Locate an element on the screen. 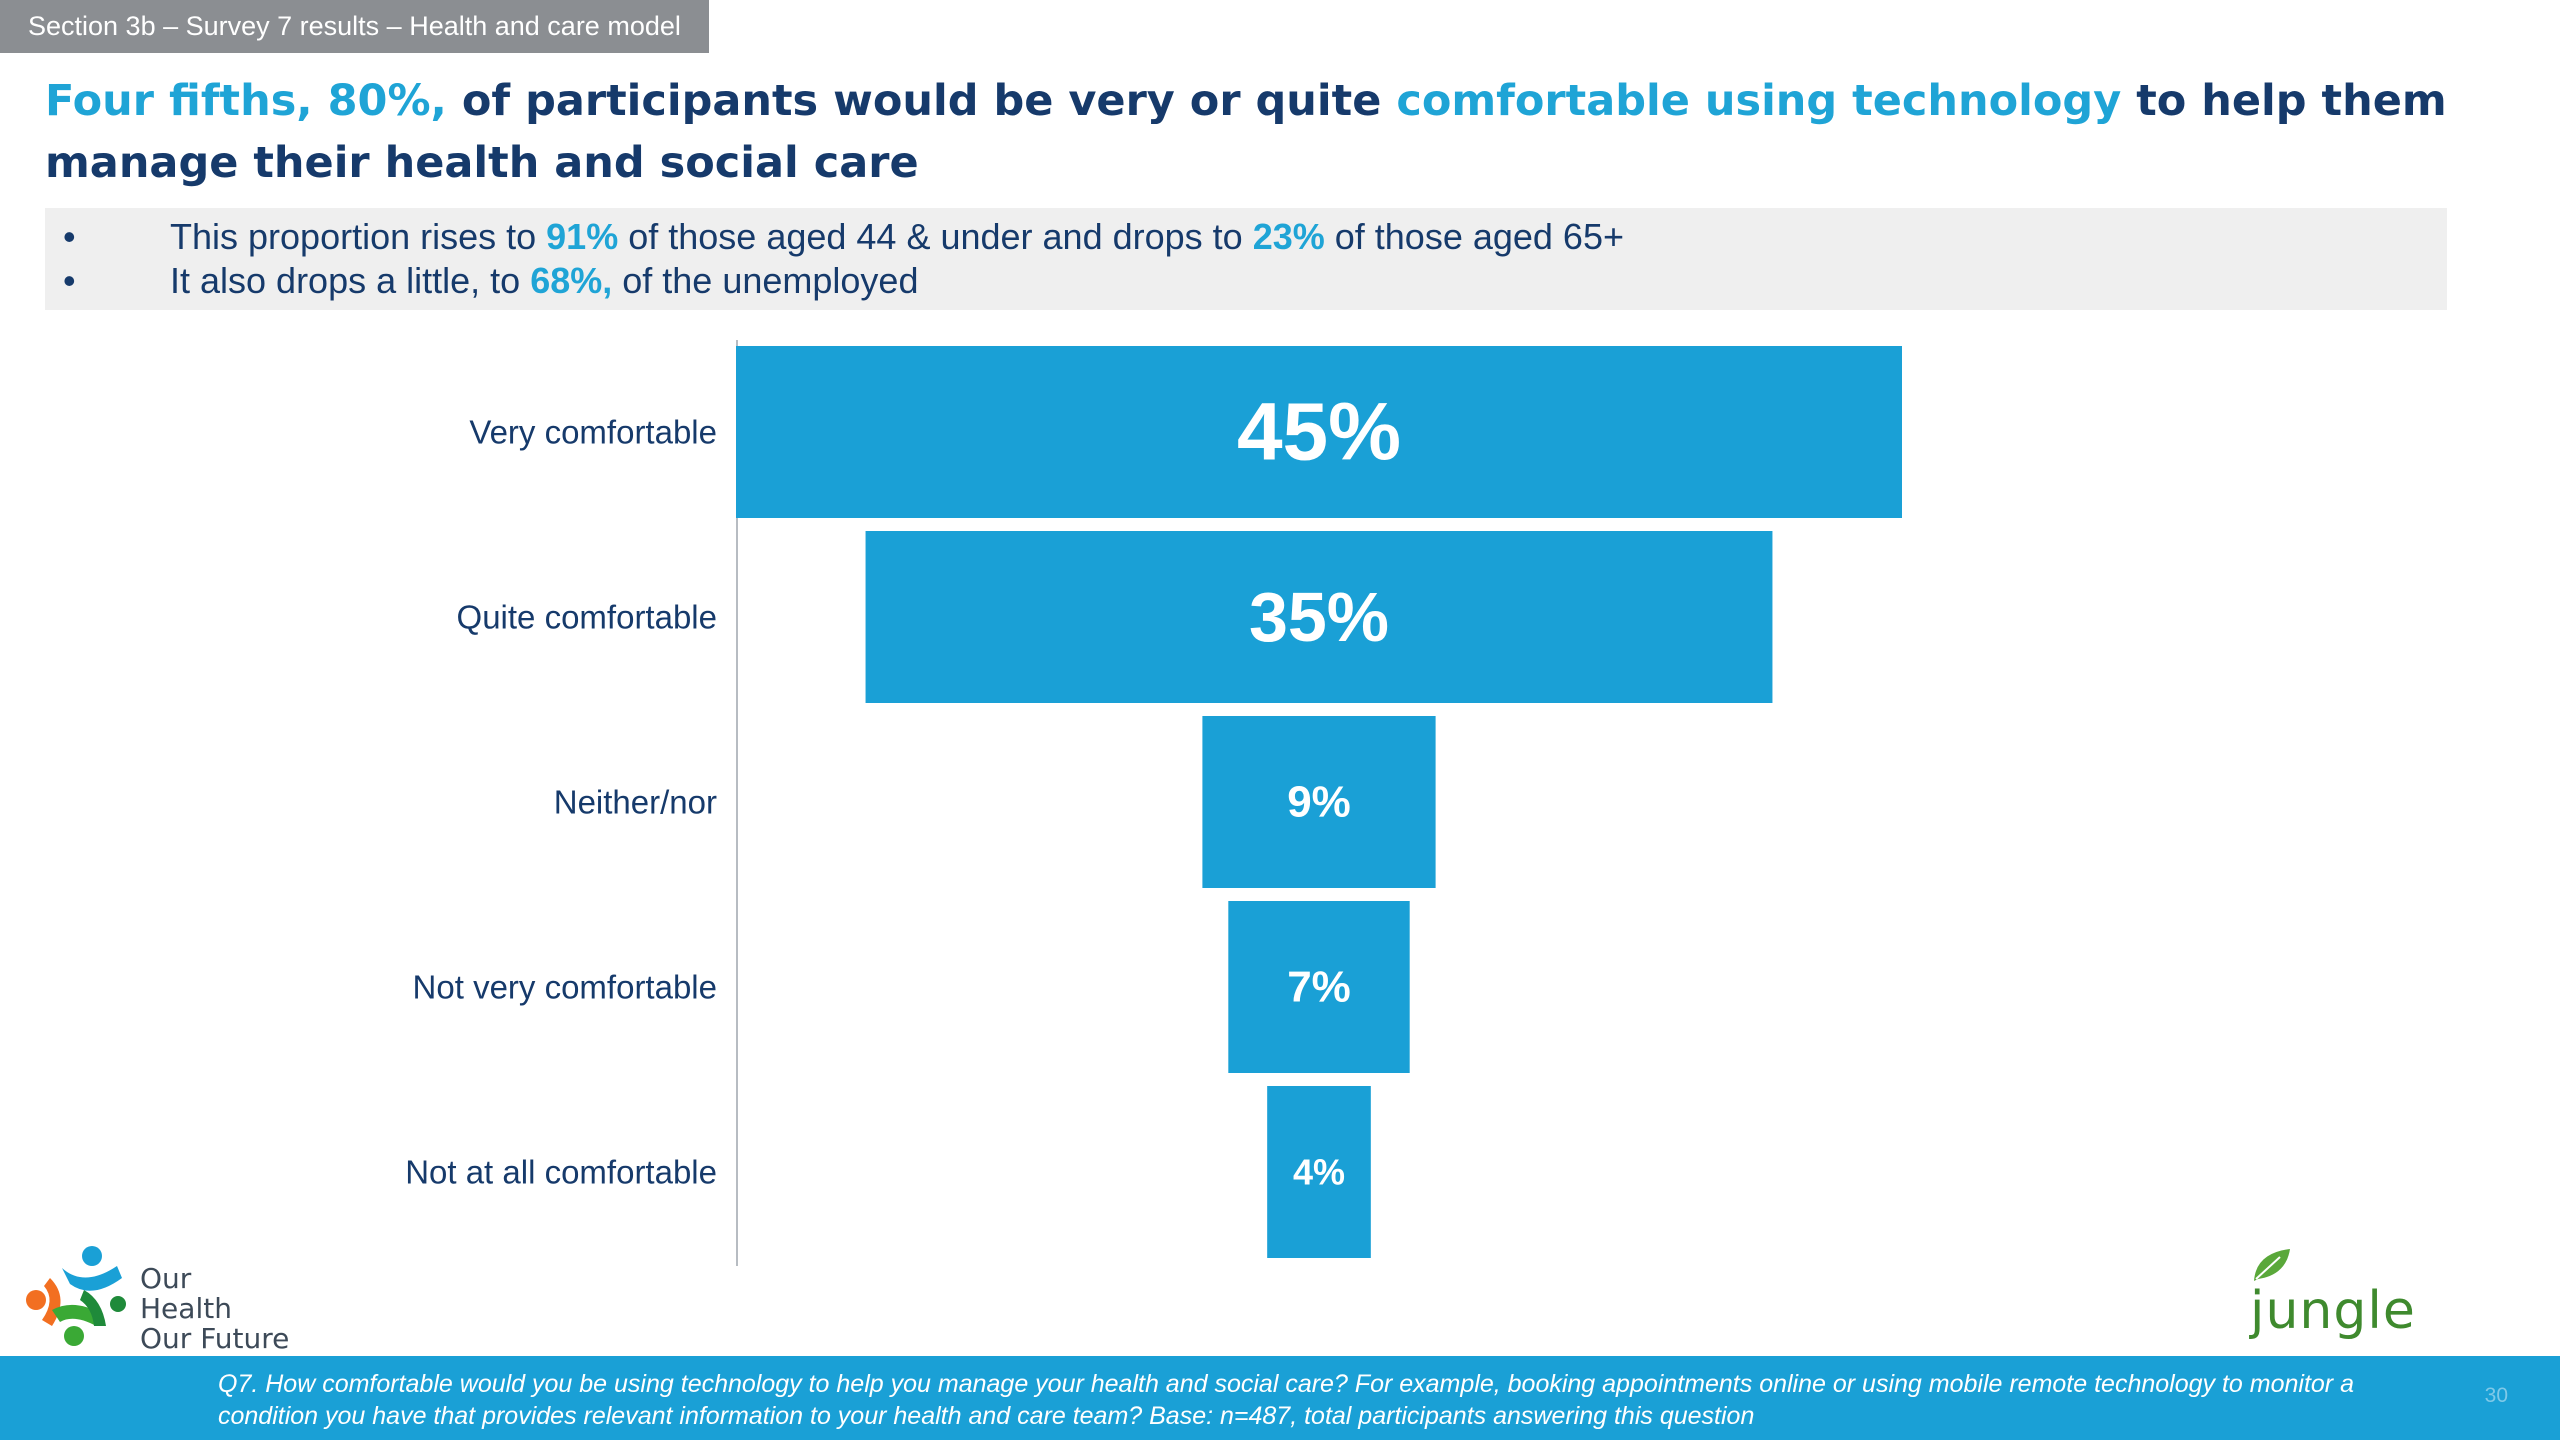  logo-line: Our Future is located at coordinates (215, 1338).